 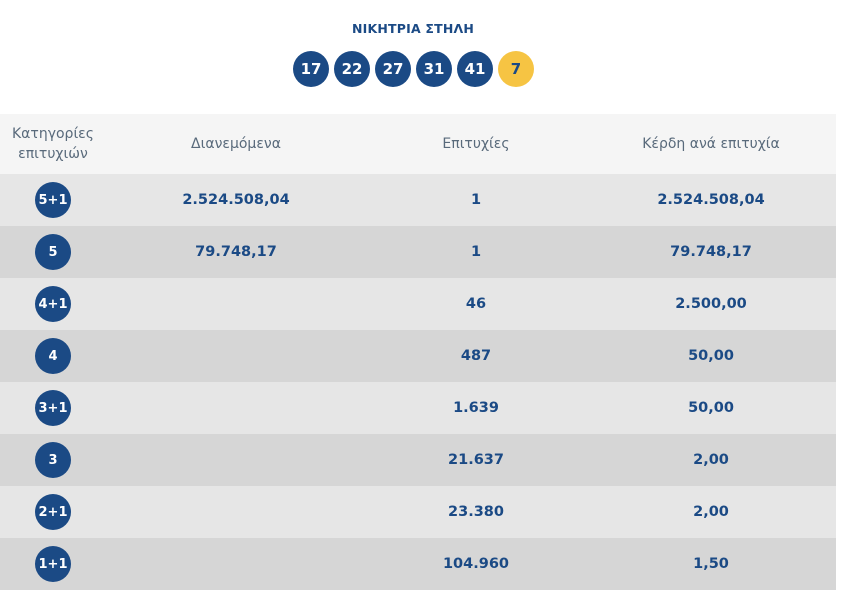 I want to click on winning-numbers: 17 22 27 31 41 7, so click(x=416, y=69).